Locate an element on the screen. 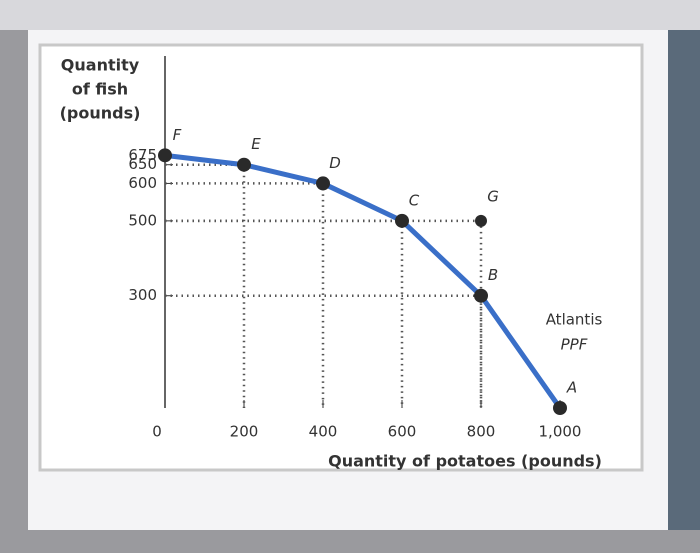 Image resolution: width=700 pixels, height=553 pixels. point-label: D is located at coordinates (335, 163).